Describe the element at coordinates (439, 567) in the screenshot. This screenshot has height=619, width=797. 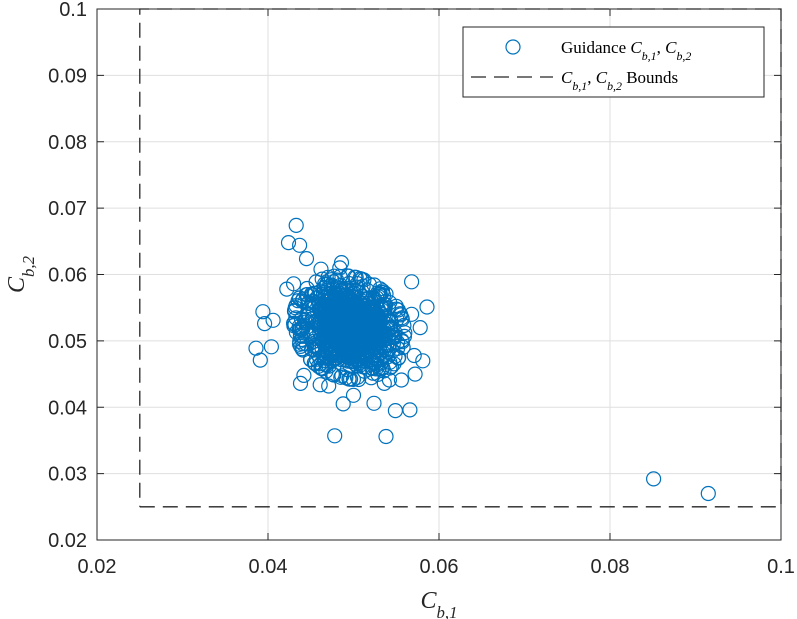
I see `x-tick-label: 0.06` at that location.